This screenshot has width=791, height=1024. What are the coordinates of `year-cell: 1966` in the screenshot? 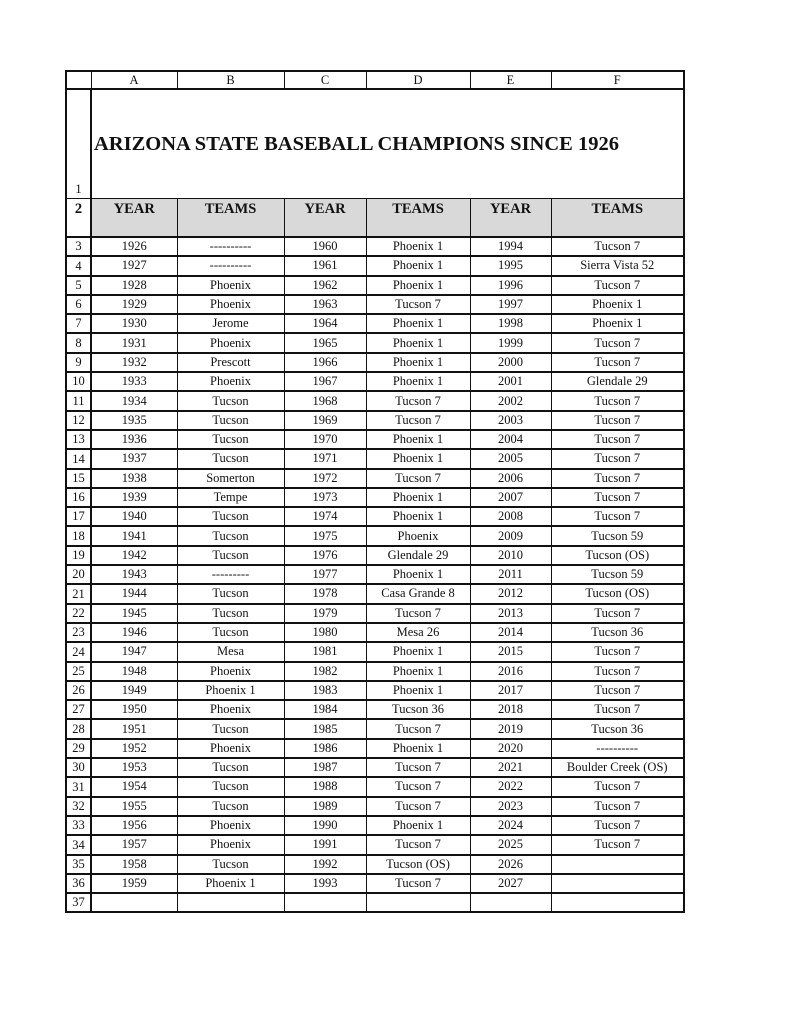 It's located at (325, 363).